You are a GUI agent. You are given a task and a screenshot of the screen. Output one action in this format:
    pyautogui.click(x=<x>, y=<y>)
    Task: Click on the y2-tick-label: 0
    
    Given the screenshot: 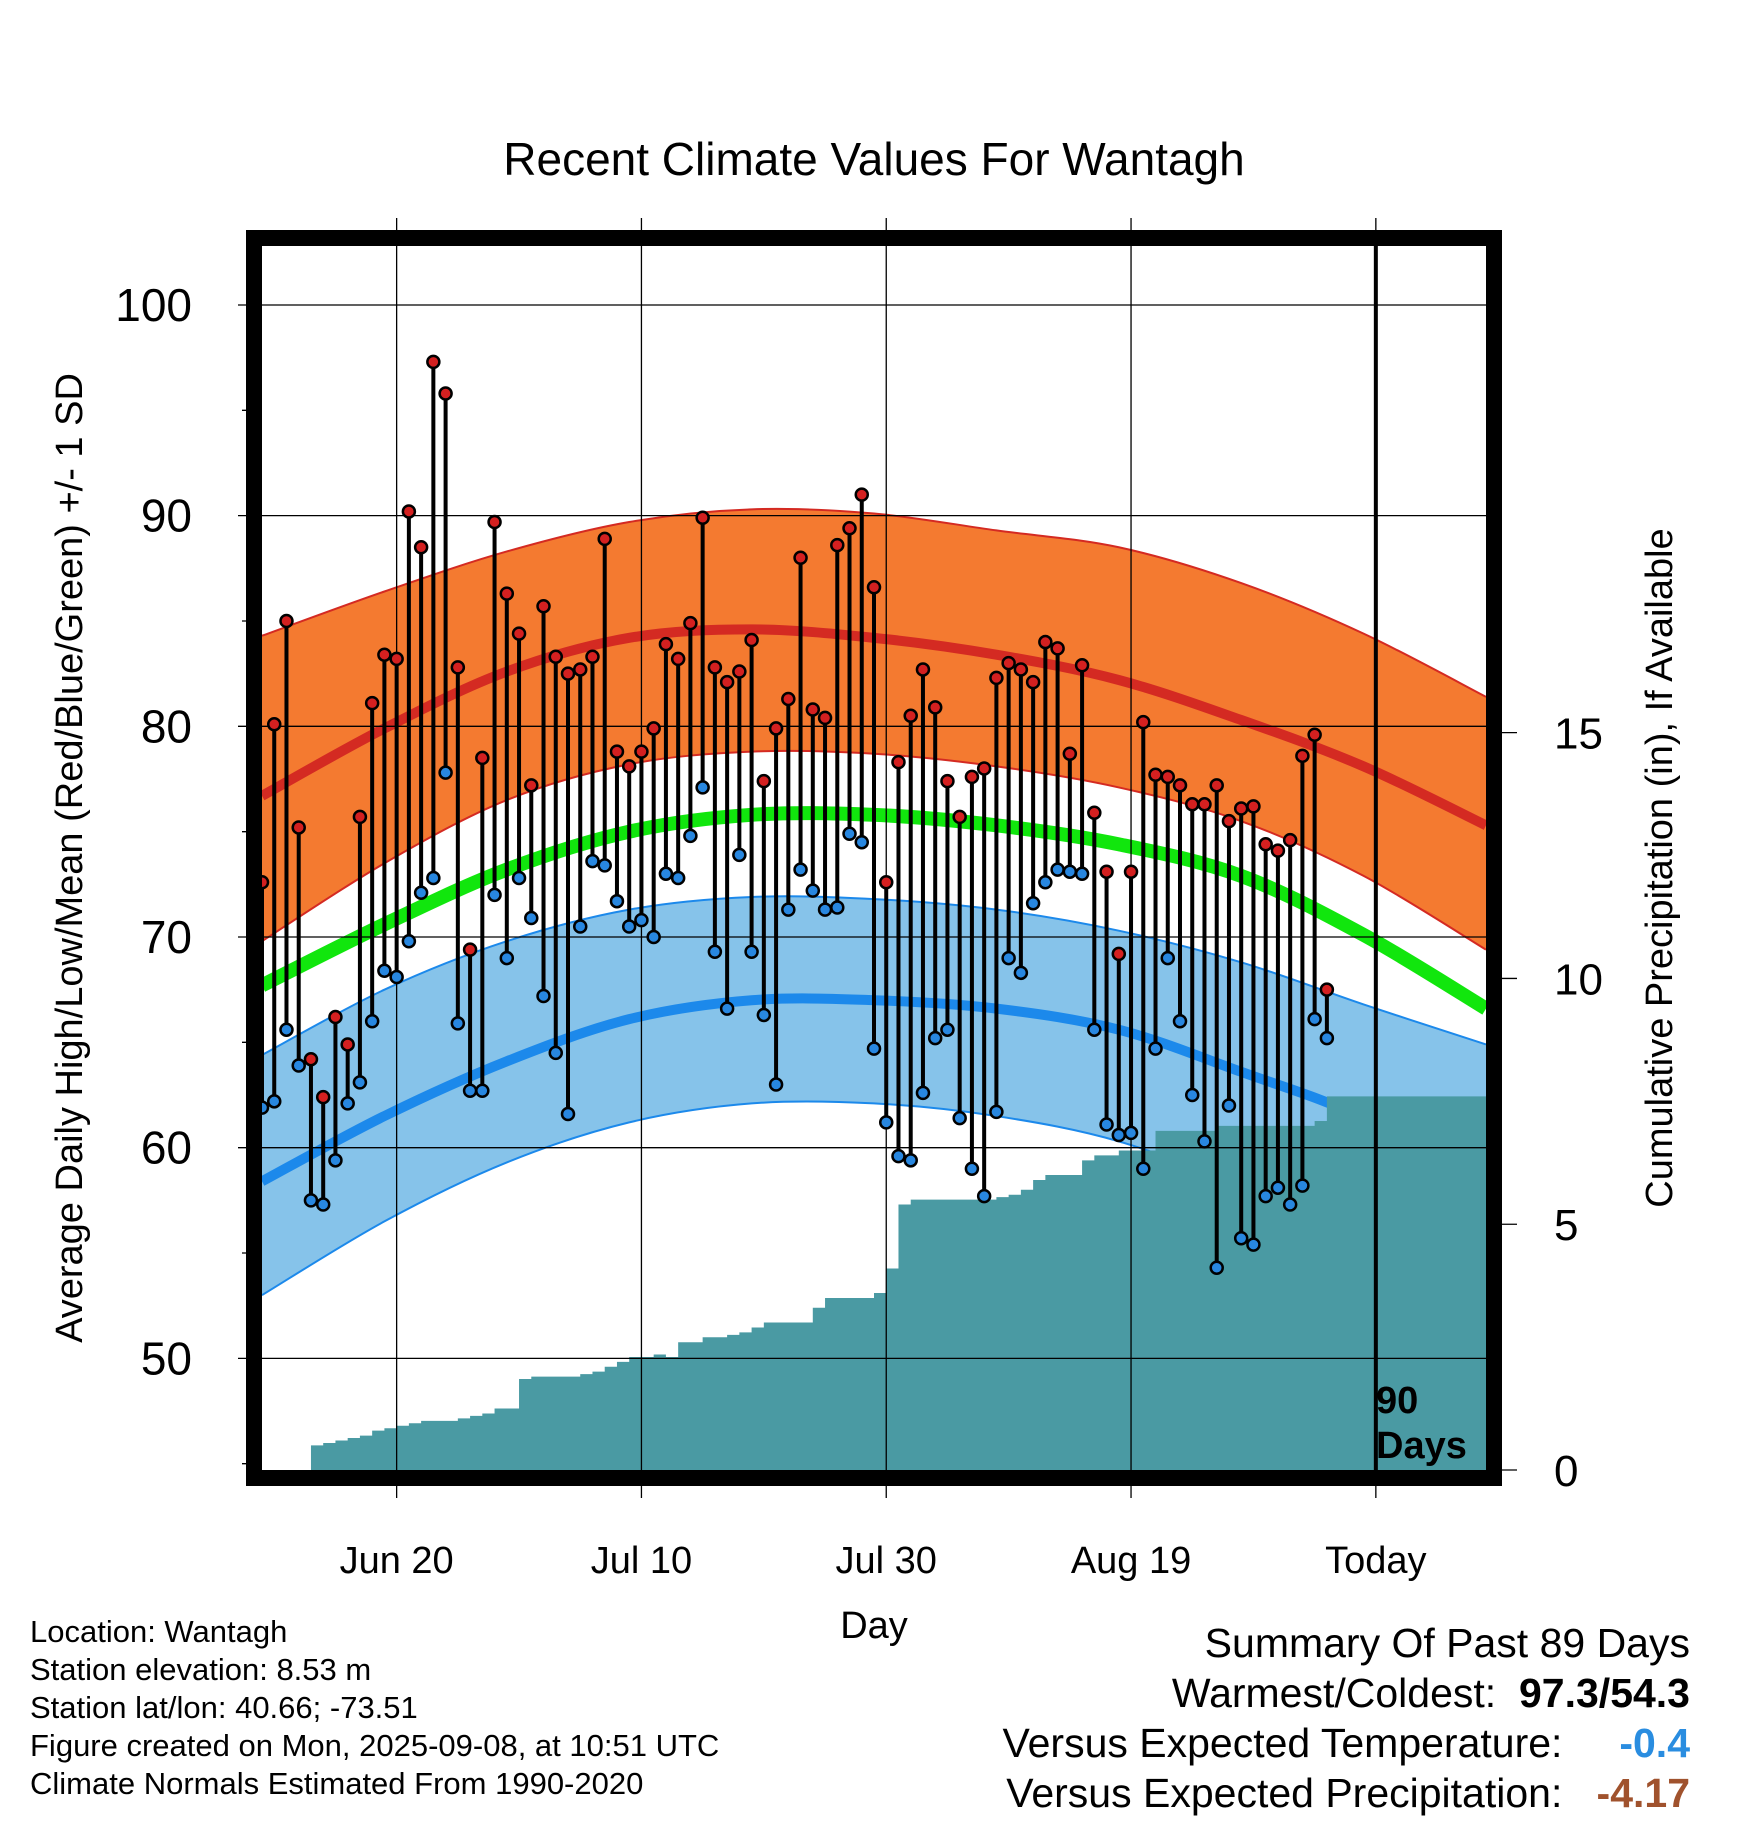 What is the action you would take?
    pyautogui.click(x=1566, y=1471)
    